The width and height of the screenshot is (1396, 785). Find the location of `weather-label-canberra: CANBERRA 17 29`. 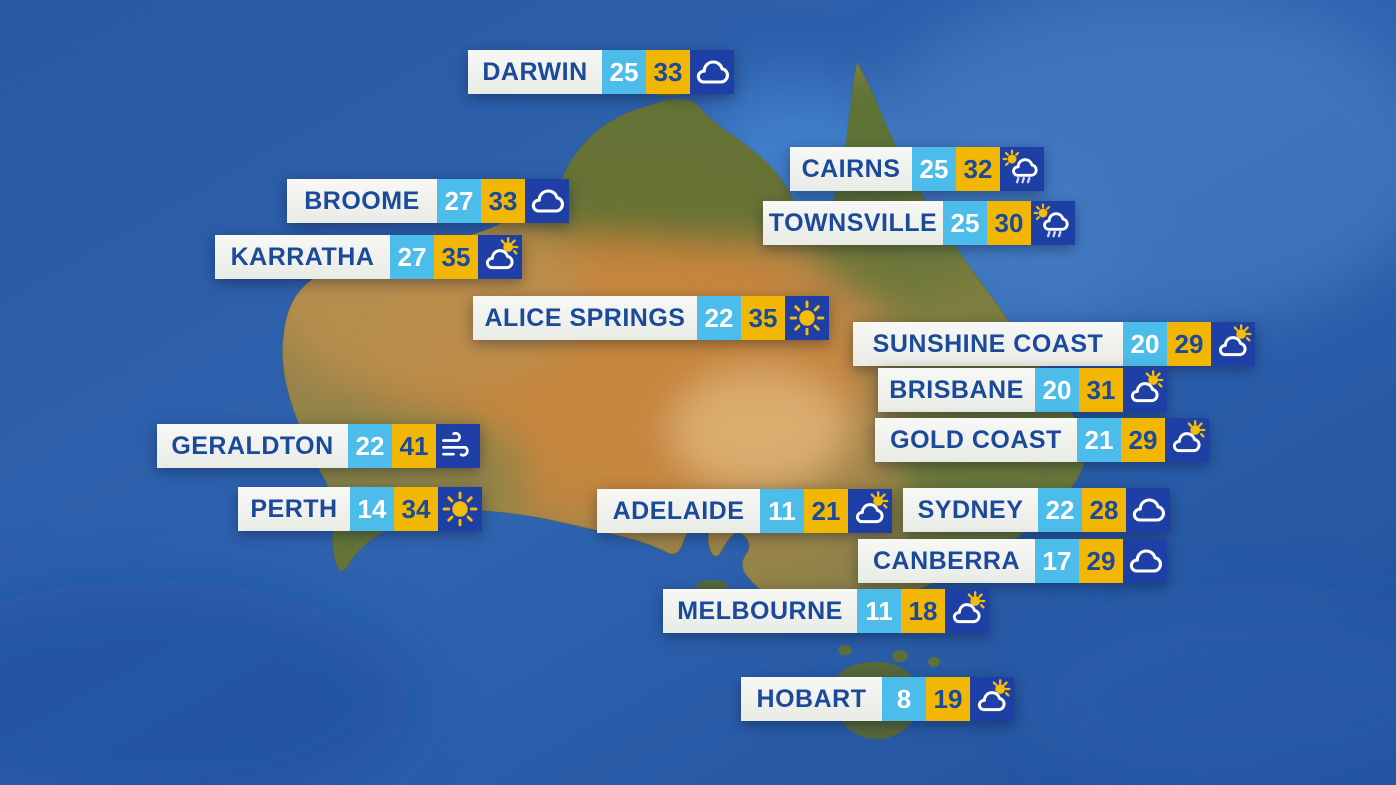

weather-label-canberra: CANBERRA 17 29 is located at coordinates (1012, 561).